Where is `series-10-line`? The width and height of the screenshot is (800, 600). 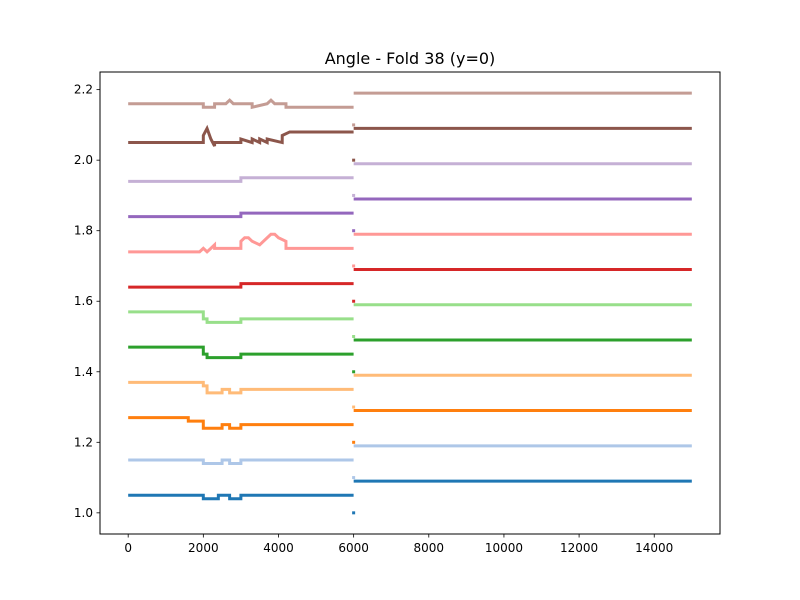
series-10-line is located at coordinates (241, 179).